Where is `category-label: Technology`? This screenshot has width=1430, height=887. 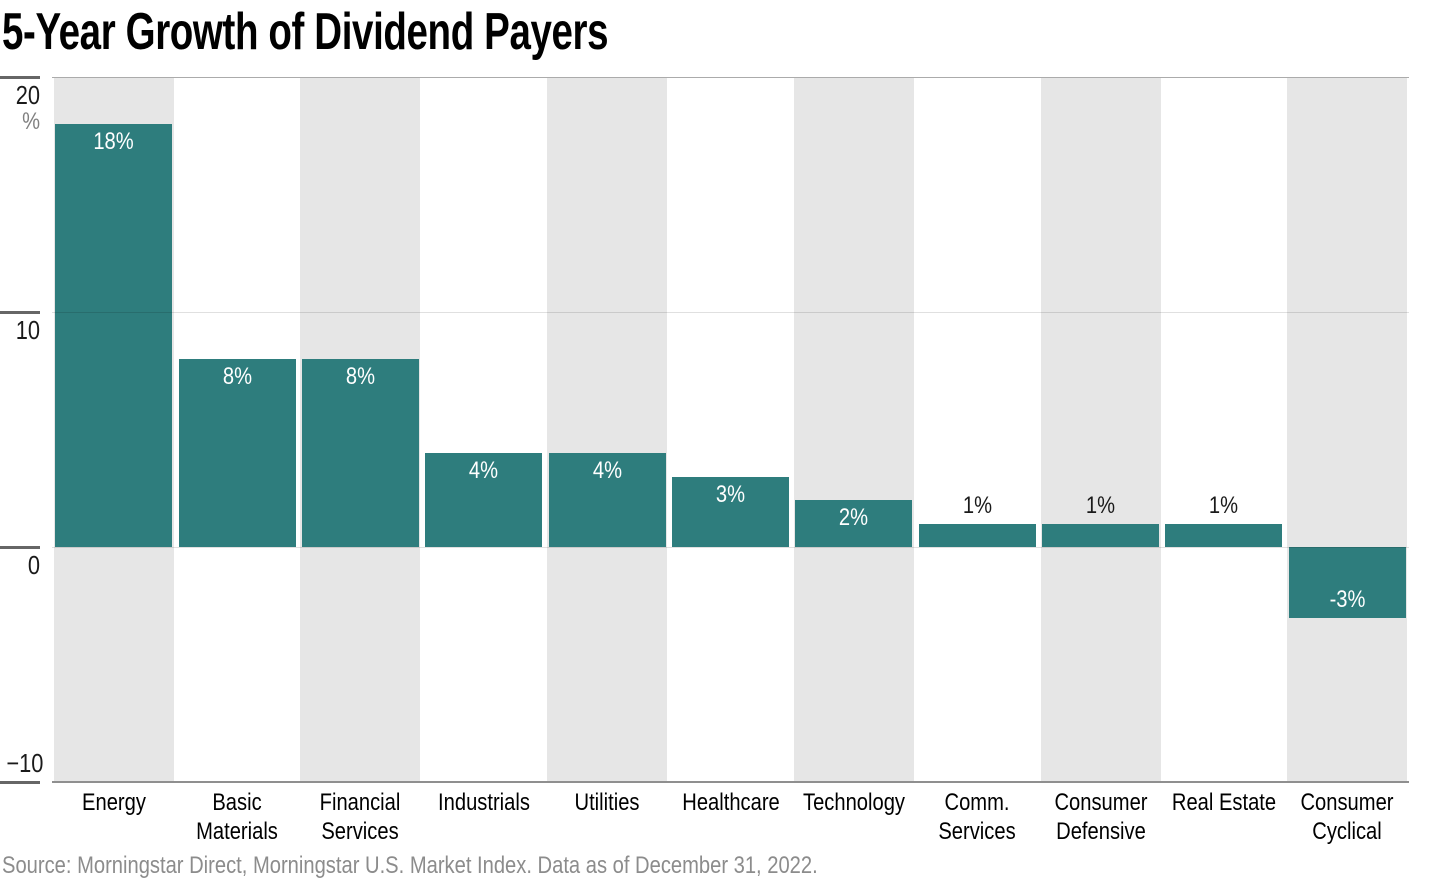 category-label: Technology is located at coordinates (854, 802).